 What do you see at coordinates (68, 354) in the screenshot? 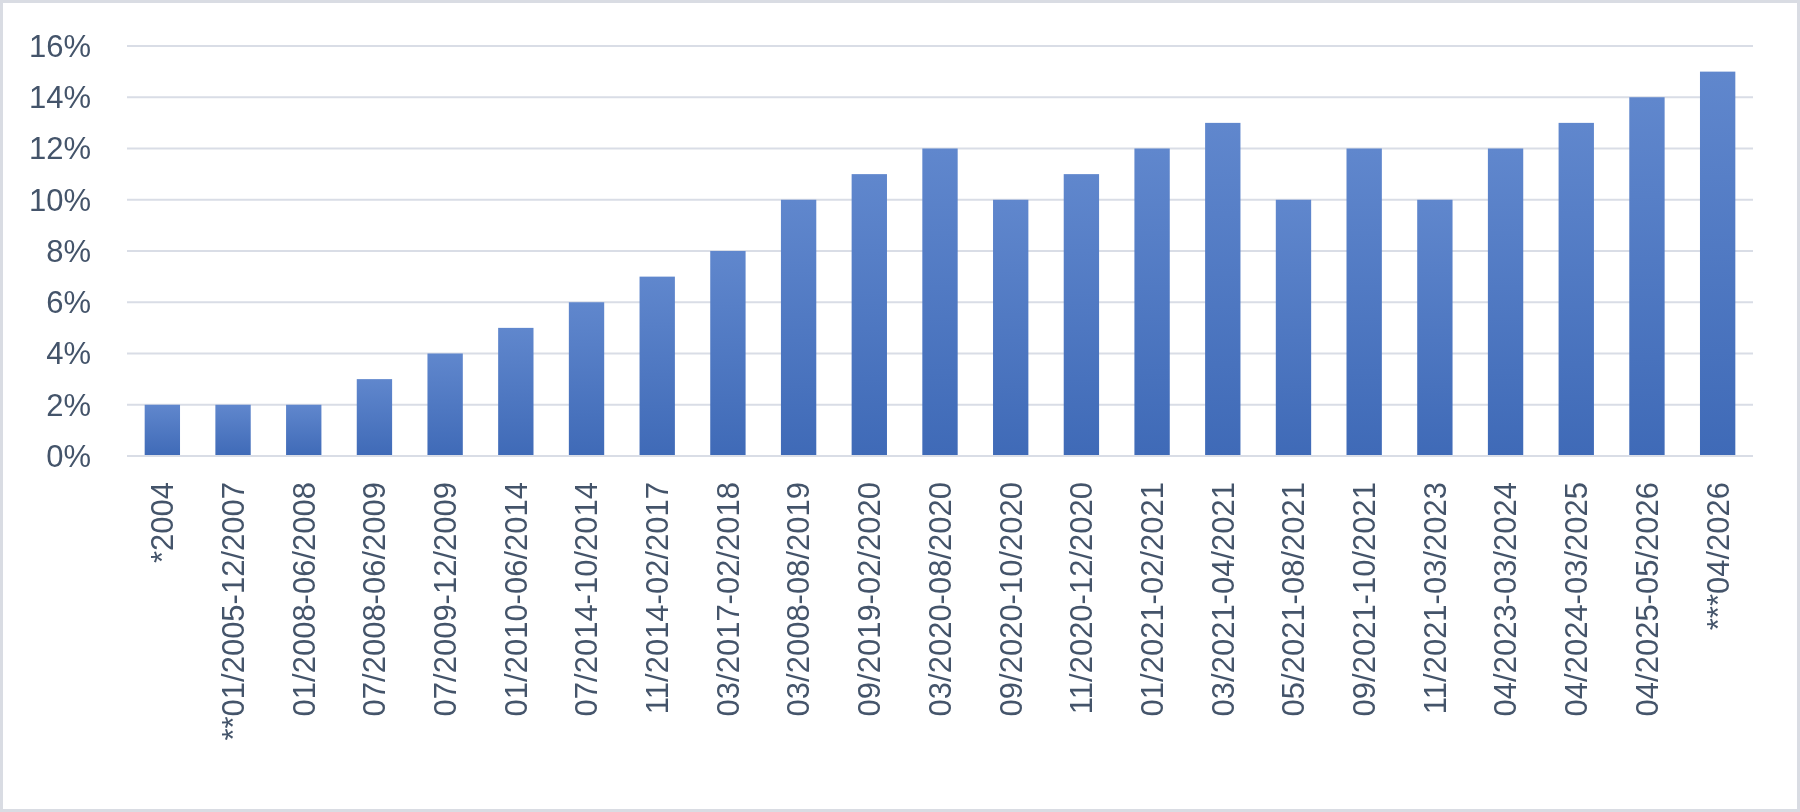
I see `y-tick-label: 4%` at bounding box center [68, 354].